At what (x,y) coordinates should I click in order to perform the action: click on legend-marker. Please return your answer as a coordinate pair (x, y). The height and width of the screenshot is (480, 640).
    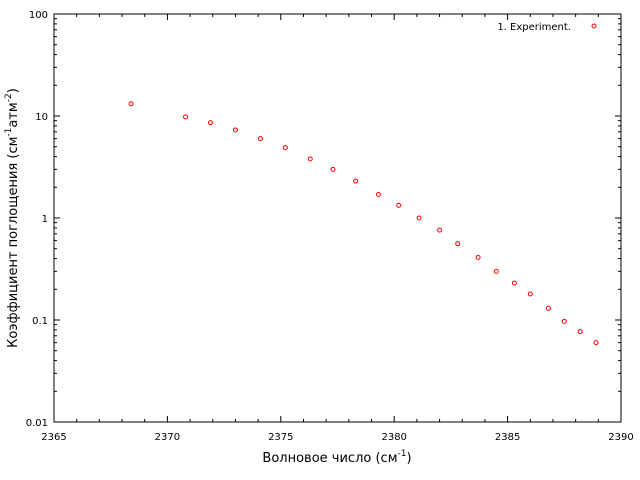
    Looking at the image, I should click on (594, 26).